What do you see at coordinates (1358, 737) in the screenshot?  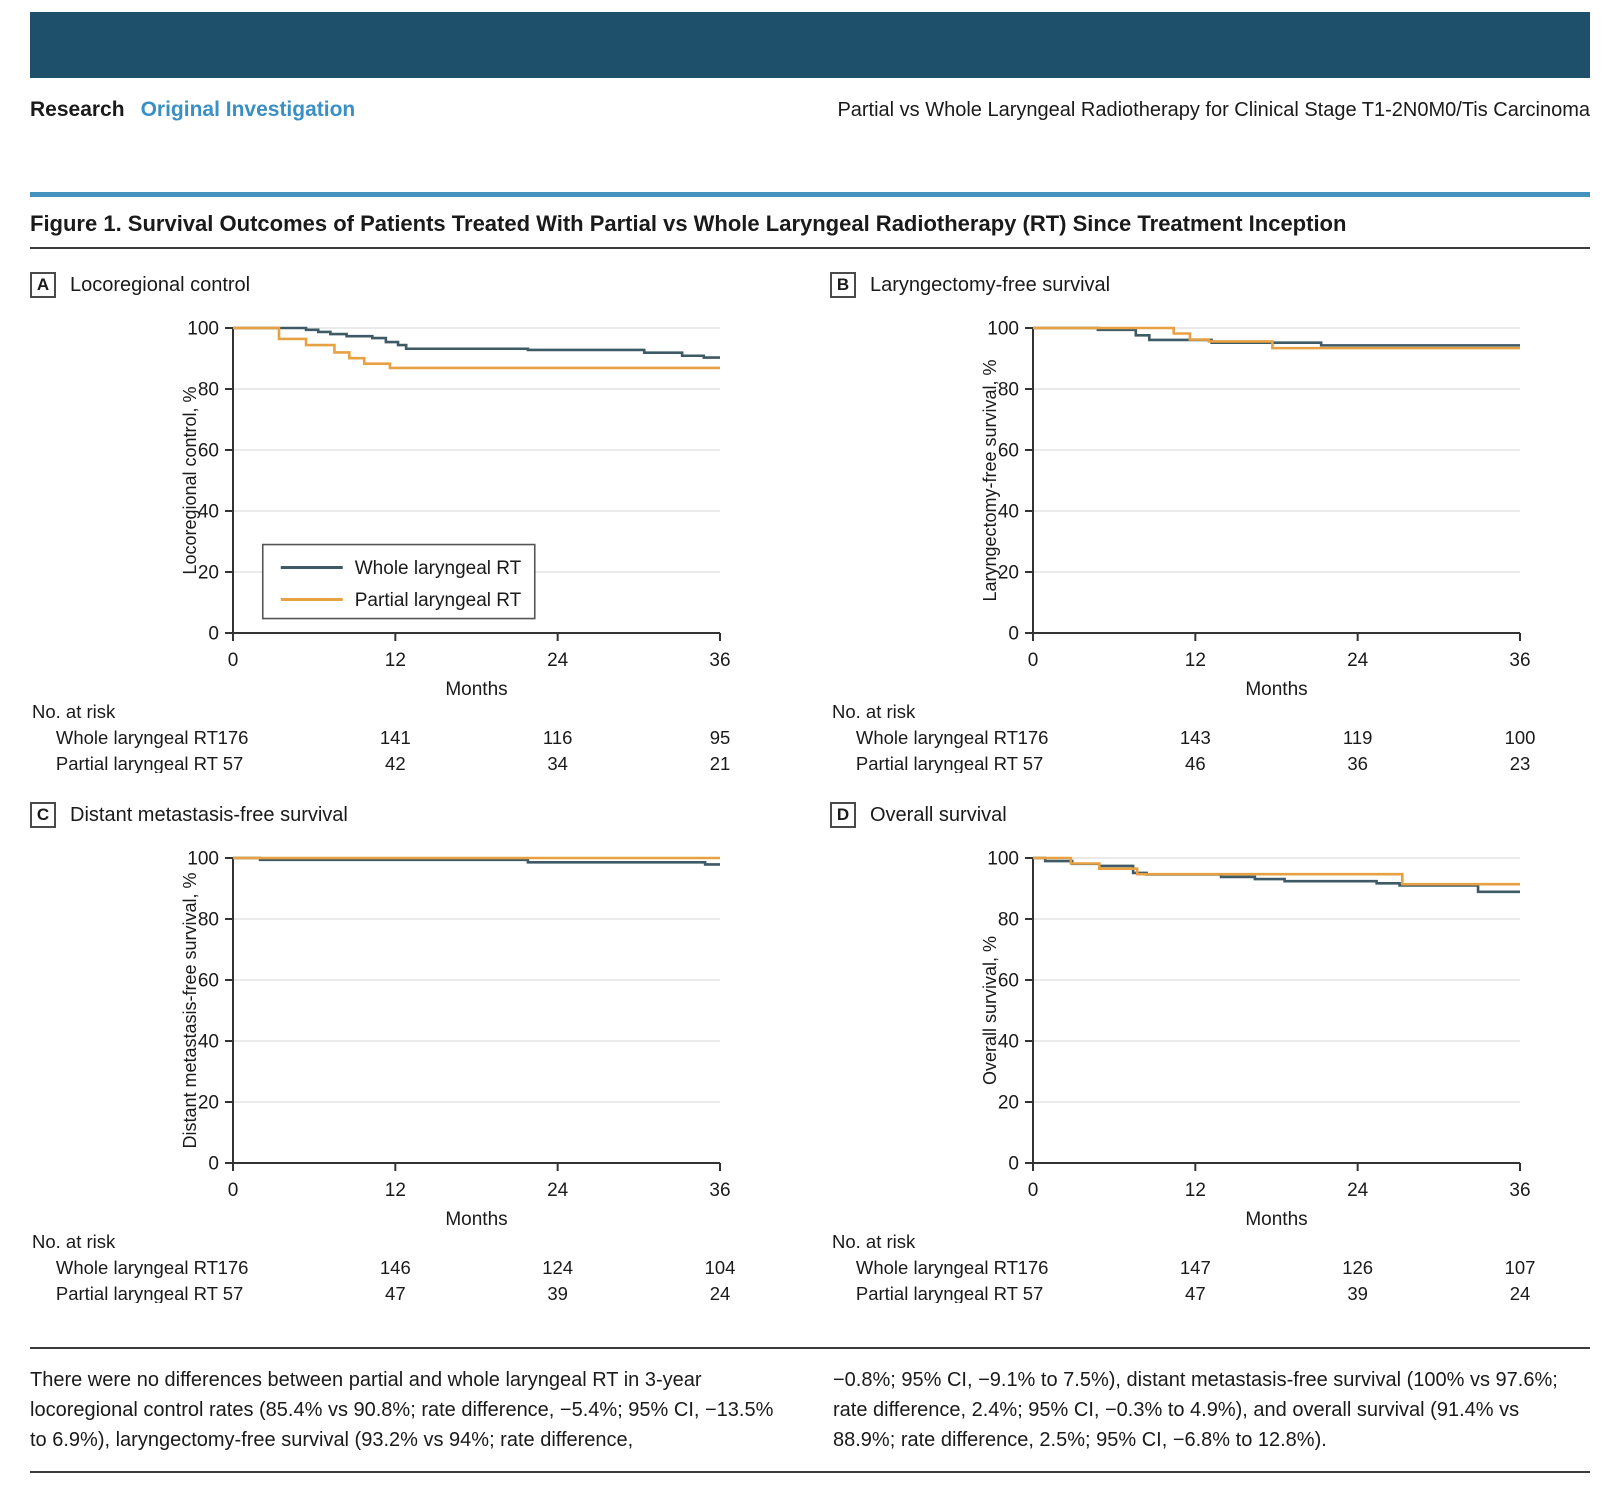 I see `at-risk-value-0-2: 119` at bounding box center [1358, 737].